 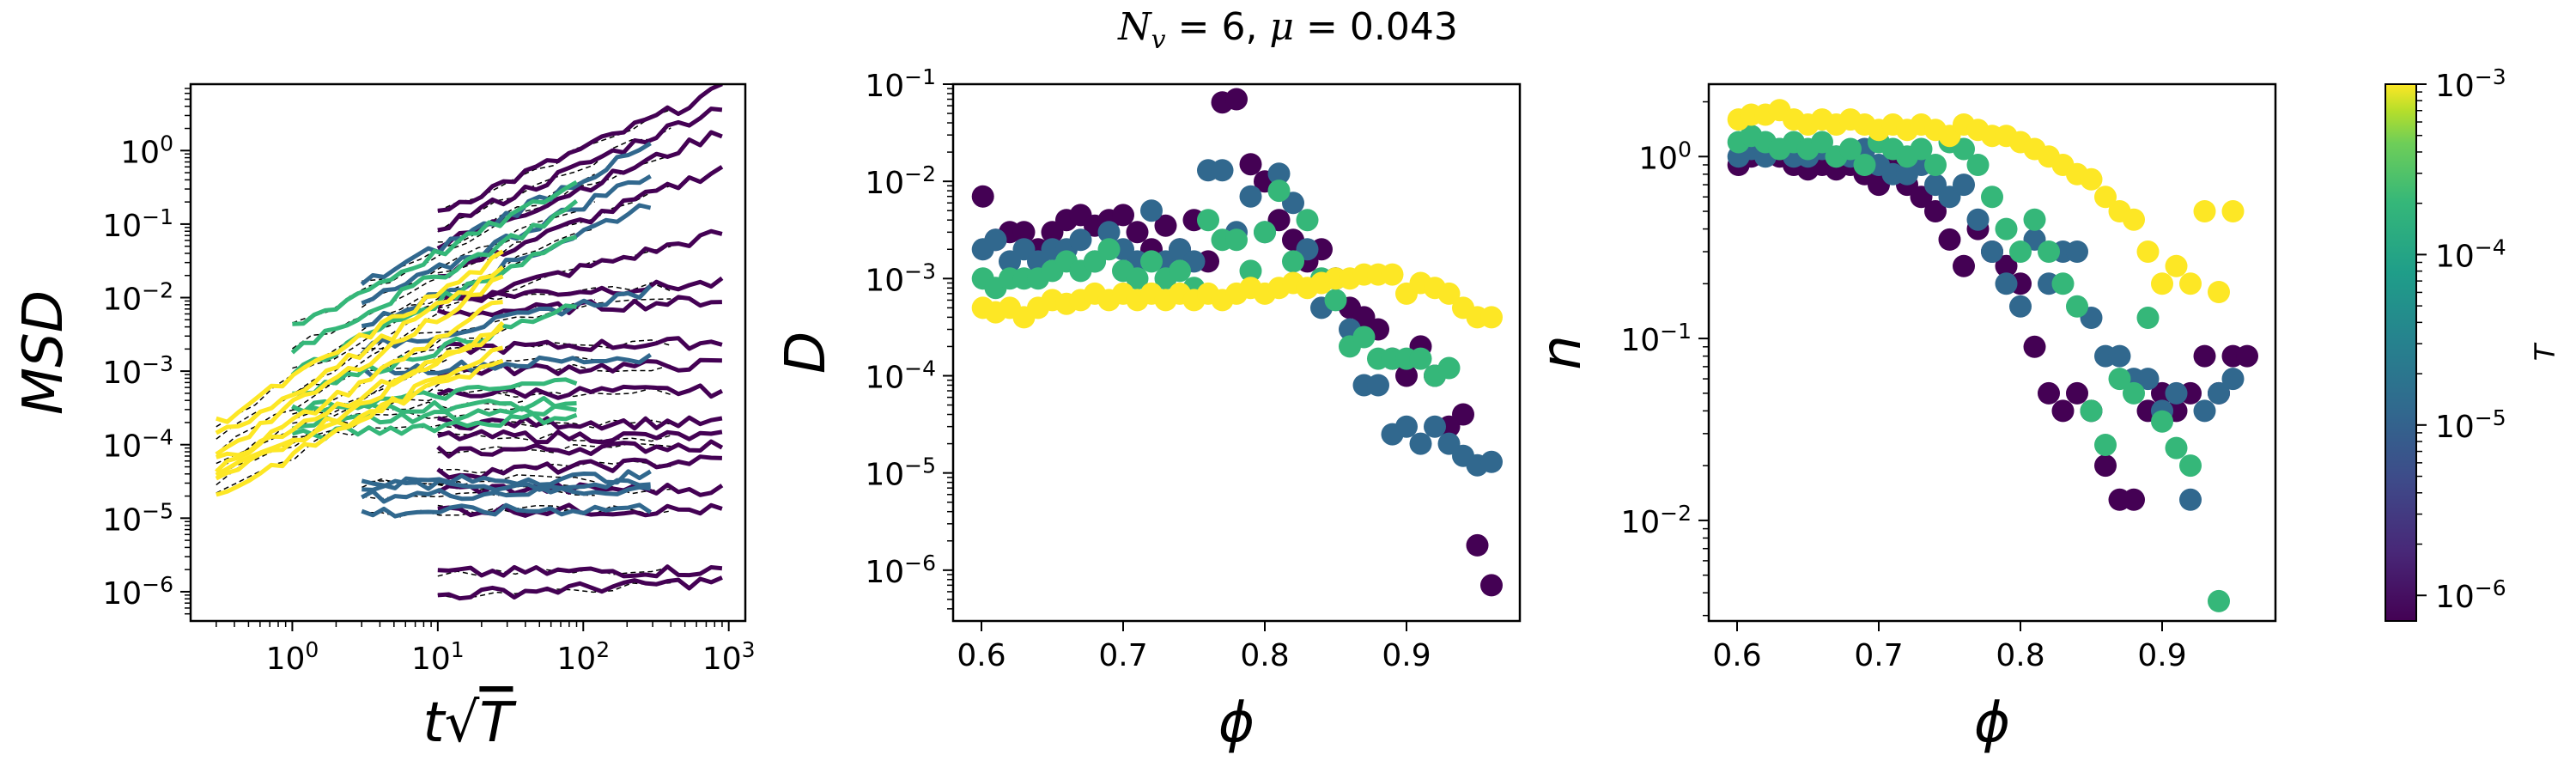 I want to click on figure-title: Nv = 6, μ = 0.043, so click(x=1288, y=30).